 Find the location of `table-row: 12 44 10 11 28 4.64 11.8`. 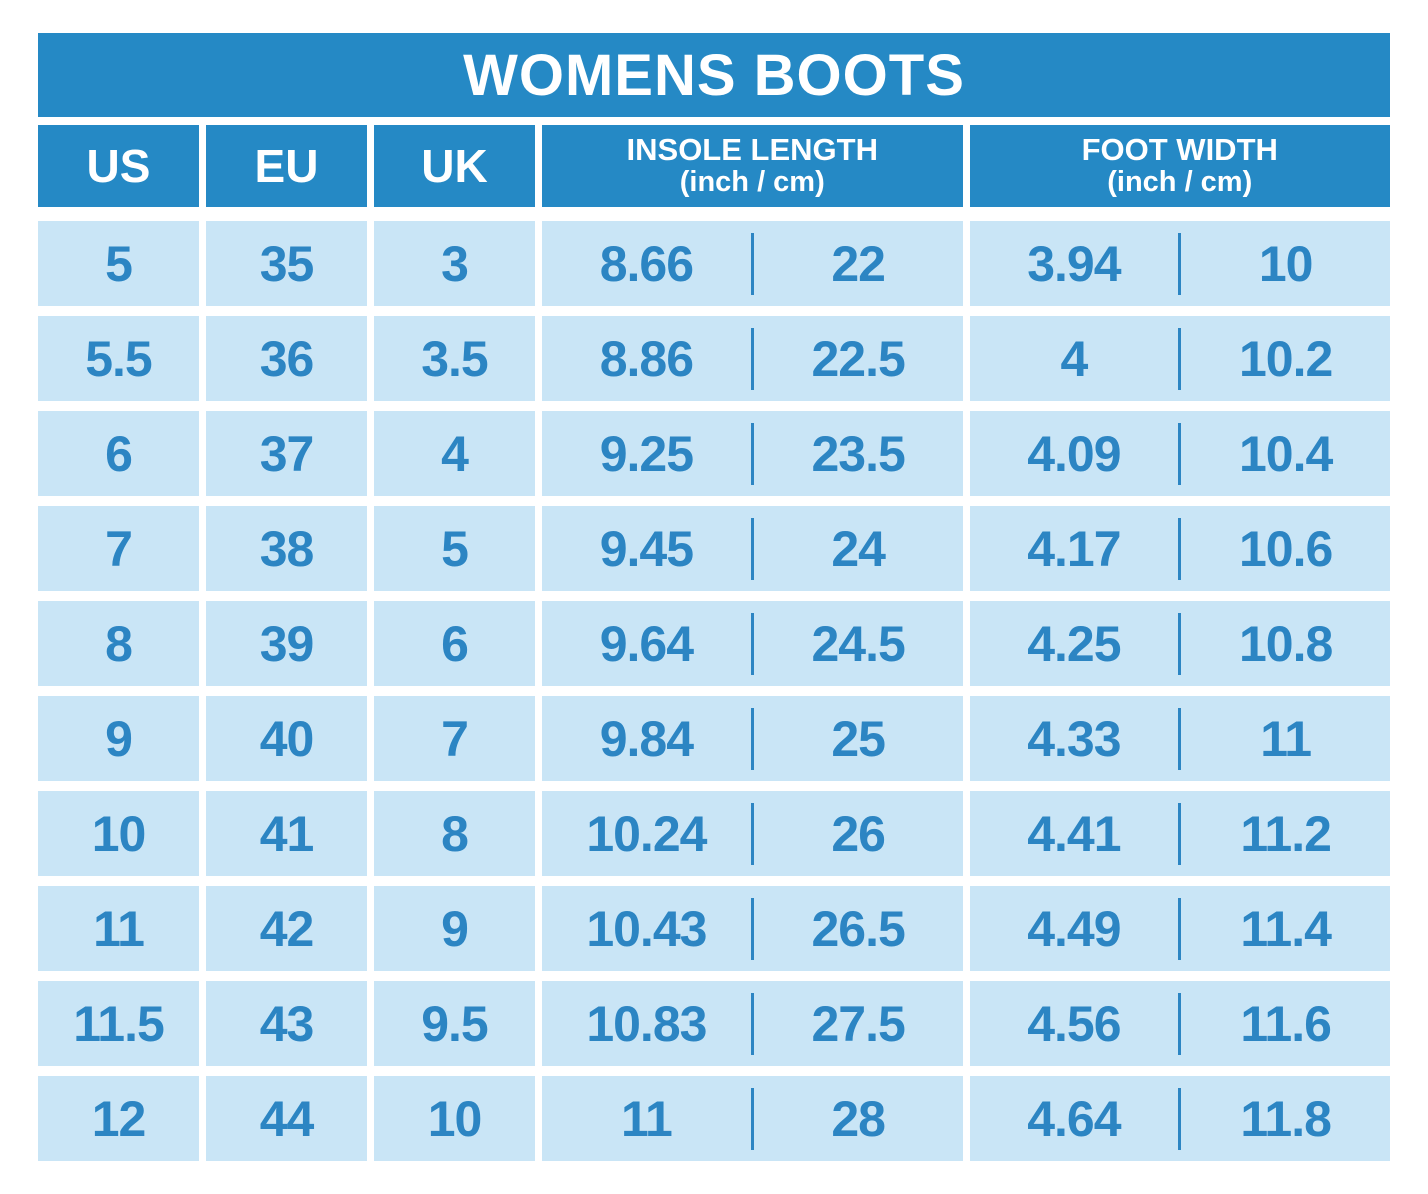

table-row: 12 44 10 11 28 4.64 11.8 is located at coordinates (714, 1118).